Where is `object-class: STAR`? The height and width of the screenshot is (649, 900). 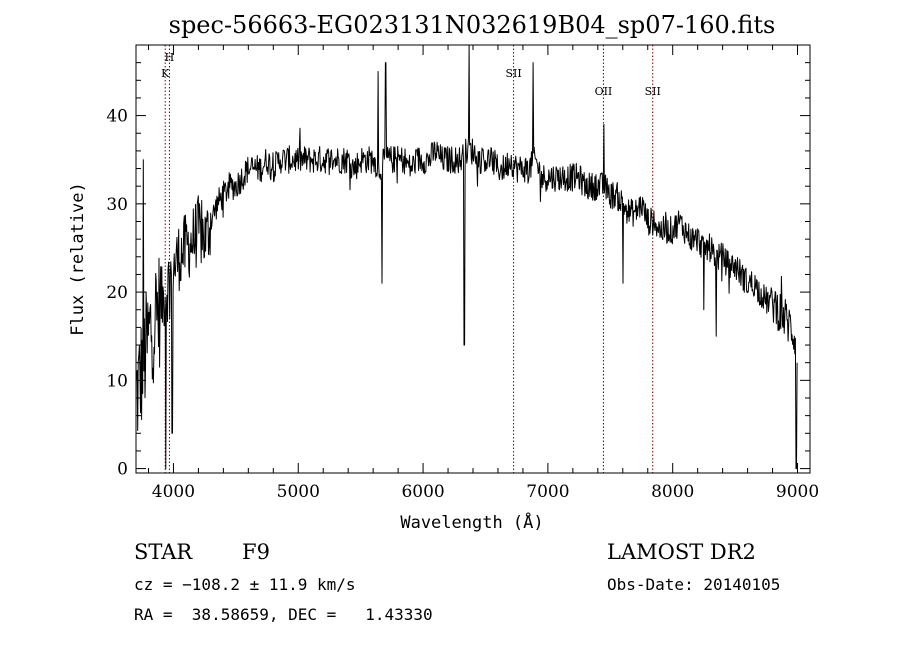 object-class: STAR is located at coordinates (163, 552).